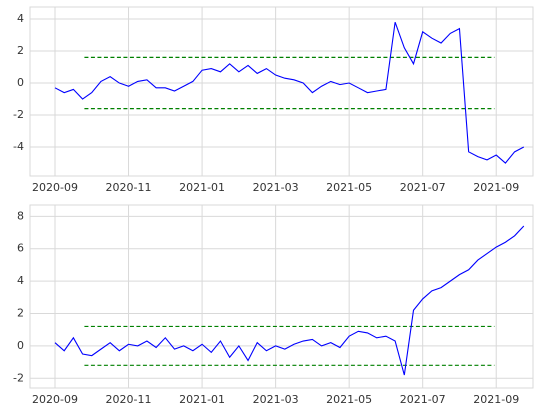 This screenshot has width=543, height=405. Describe the element at coordinates (20, 248) in the screenshot. I see `y-tick-label: 6` at that location.